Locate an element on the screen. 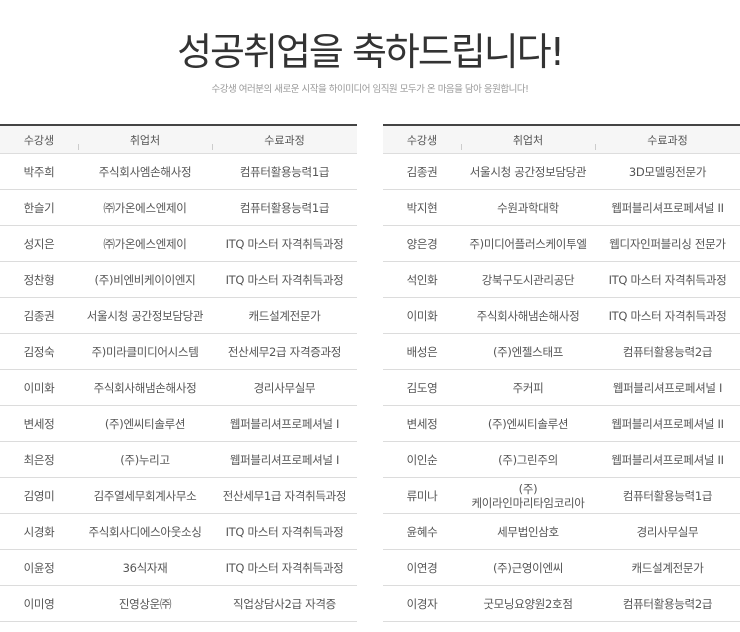 Image resolution: width=740 pixels, height=632 pixels. table-row: 류미나 (주)케이라인마리타임코리아 컴퓨터활용능력1급 is located at coordinates (561, 495).